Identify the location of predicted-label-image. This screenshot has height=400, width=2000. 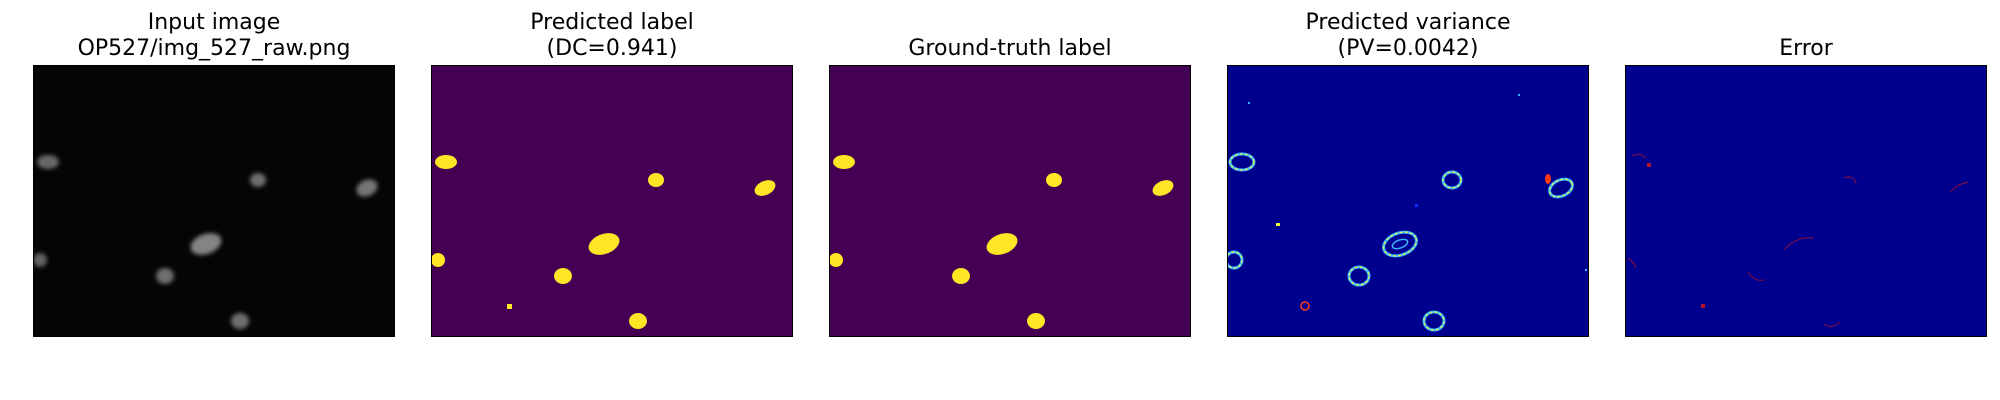
(612, 201).